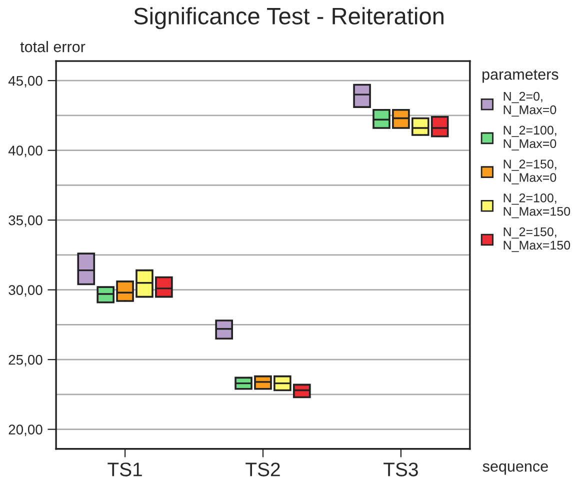 The image size is (578, 477). What do you see at coordinates (53, 46) in the screenshot?
I see `y-axis-title: total error` at bounding box center [53, 46].